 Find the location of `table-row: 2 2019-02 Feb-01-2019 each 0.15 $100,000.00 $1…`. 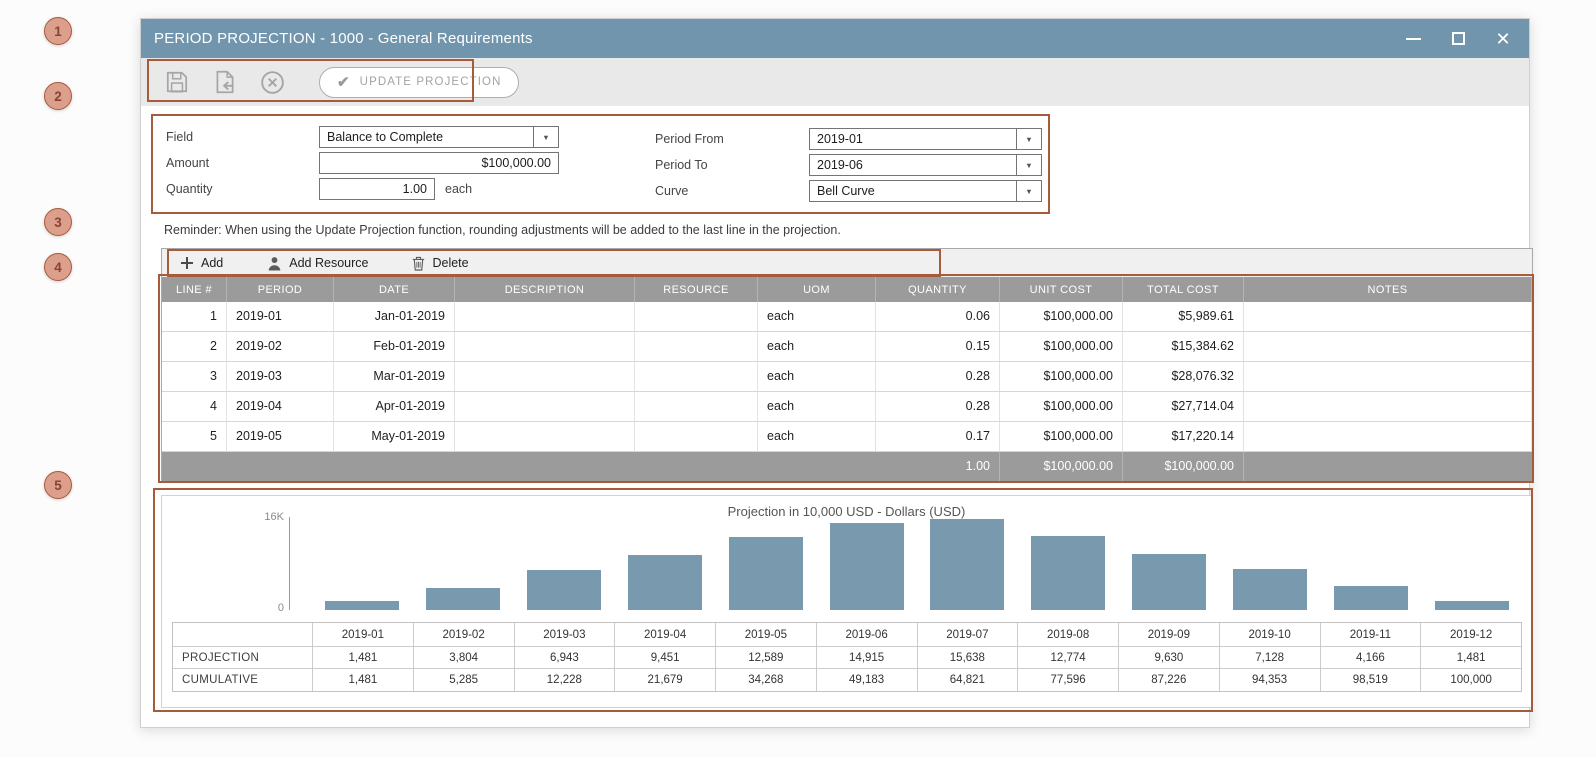

table-row: 2 2019-02 Feb-01-2019 each 0.15 $100,000.00 $1… is located at coordinates (847, 347).